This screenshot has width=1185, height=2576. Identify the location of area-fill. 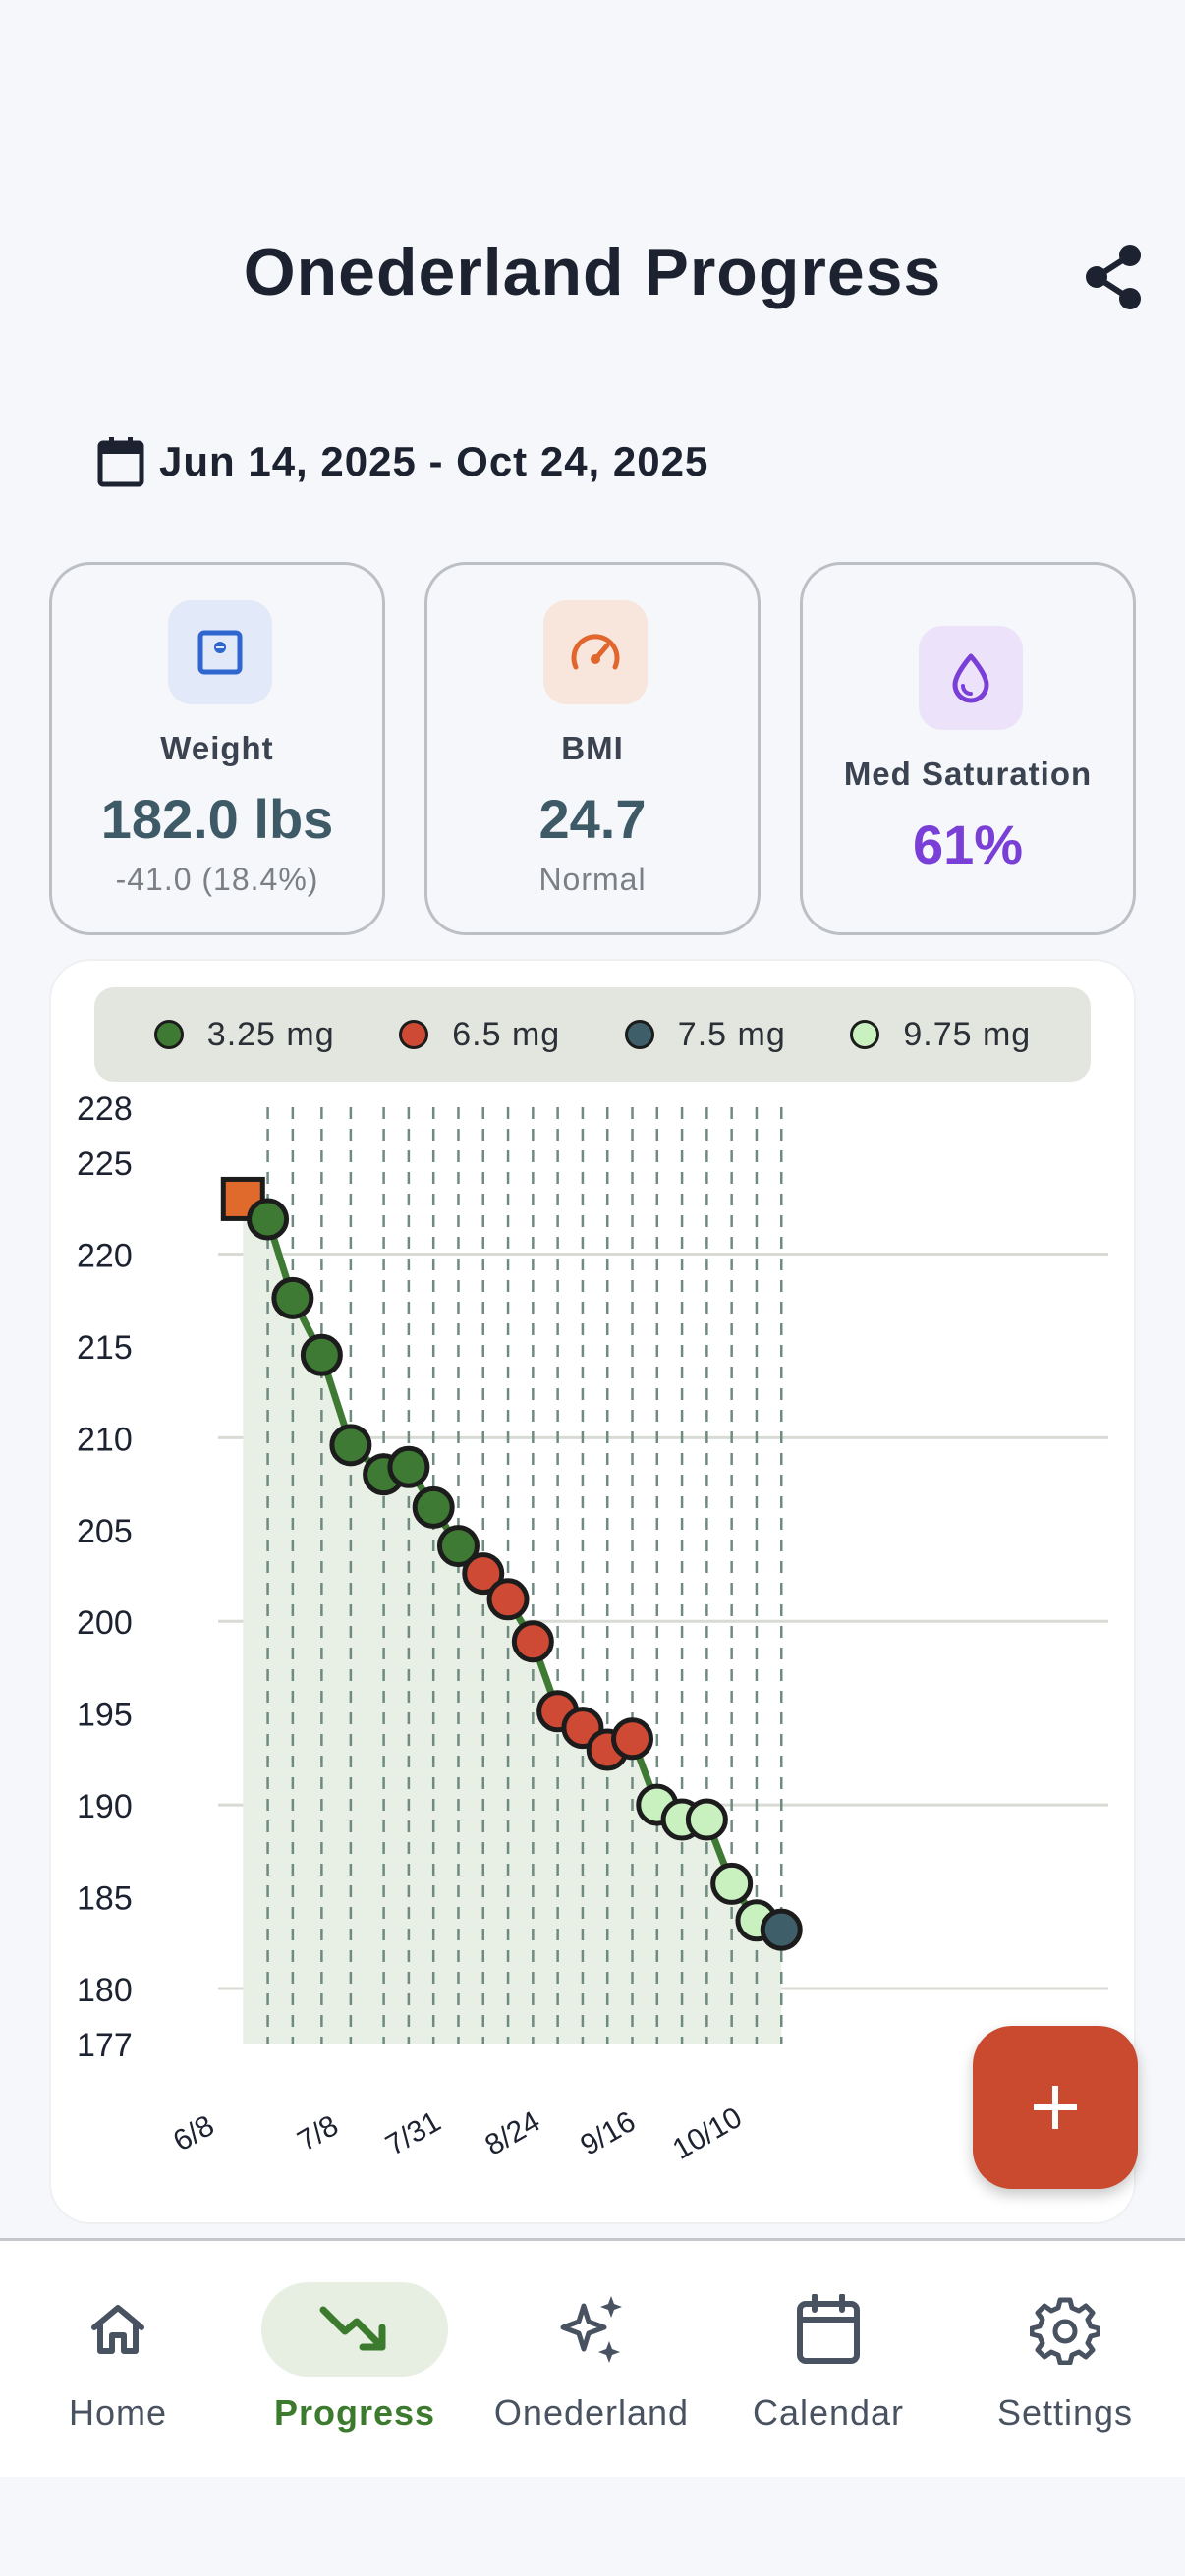
(513, 1621).